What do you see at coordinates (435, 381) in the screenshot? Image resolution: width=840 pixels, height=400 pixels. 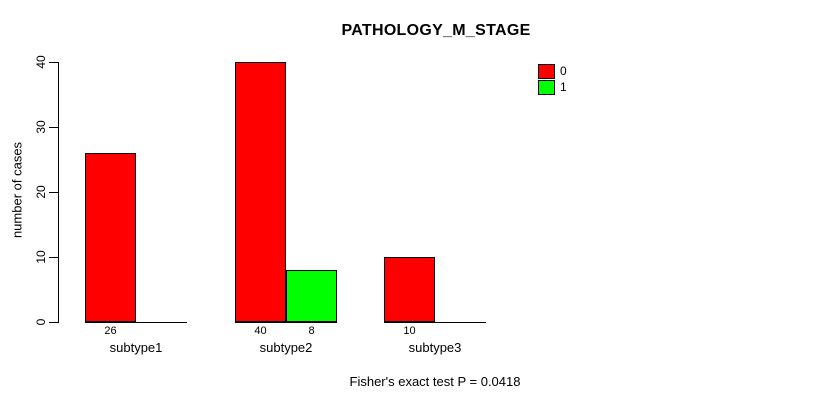 I see `caption: Fisher's exact test P = 0.0418` at bounding box center [435, 381].